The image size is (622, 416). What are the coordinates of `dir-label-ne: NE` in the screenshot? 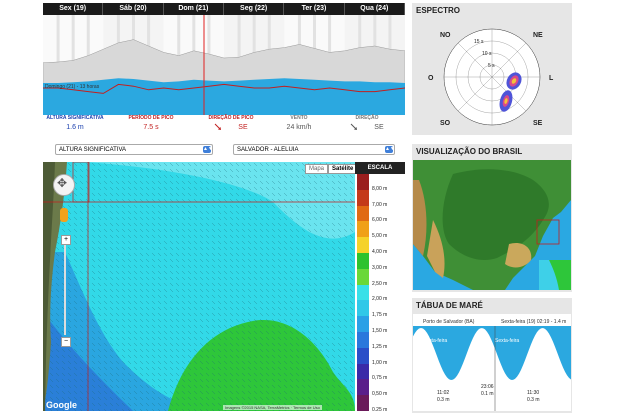 It's located at (538, 35).